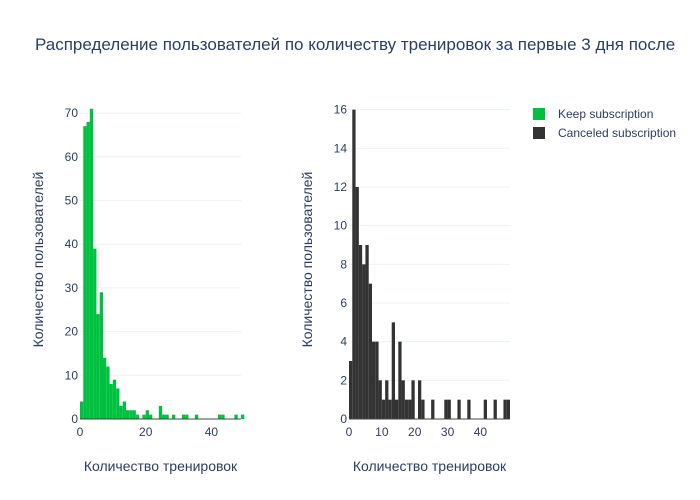 This screenshot has height=500, width=700. What do you see at coordinates (349, 432) in the screenshot?
I see `x-tick-label: 0` at bounding box center [349, 432].